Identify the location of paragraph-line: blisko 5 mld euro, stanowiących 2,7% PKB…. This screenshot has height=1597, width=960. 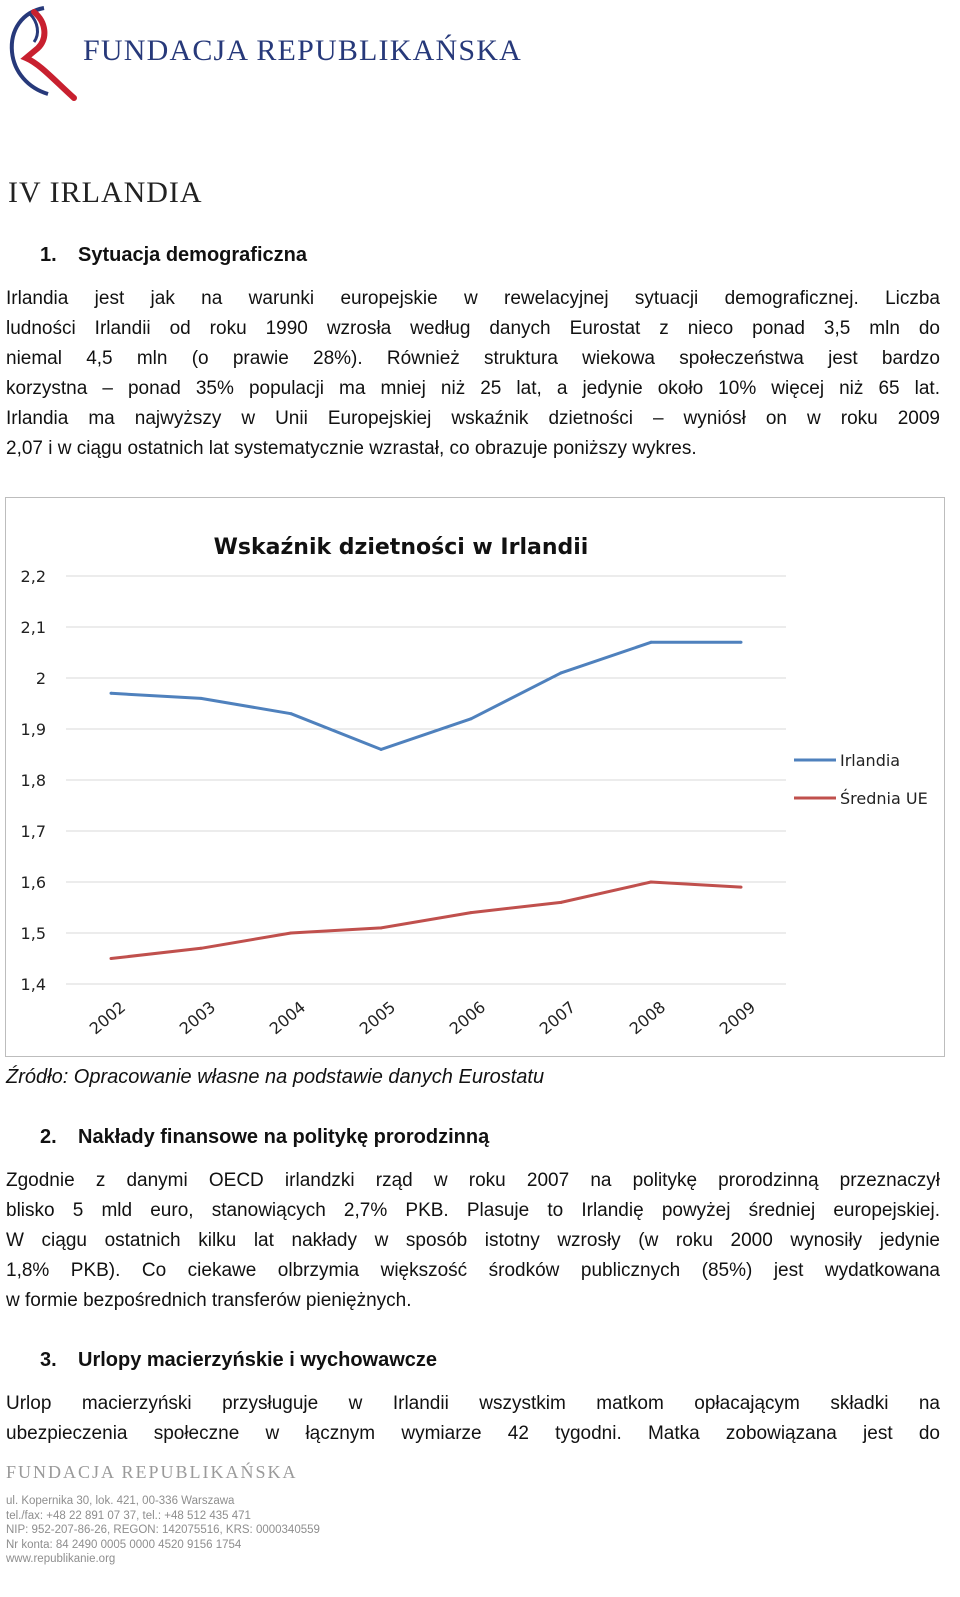
(473, 1210).